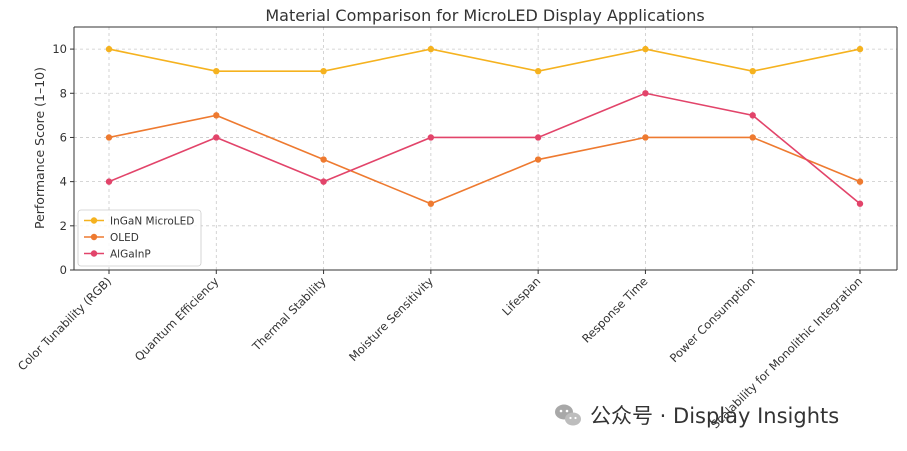 This screenshot has height=451, width=907. Describe the element at coordinates (63, 93) in the screenshot. I see `y-tick-label: 8` at that location.